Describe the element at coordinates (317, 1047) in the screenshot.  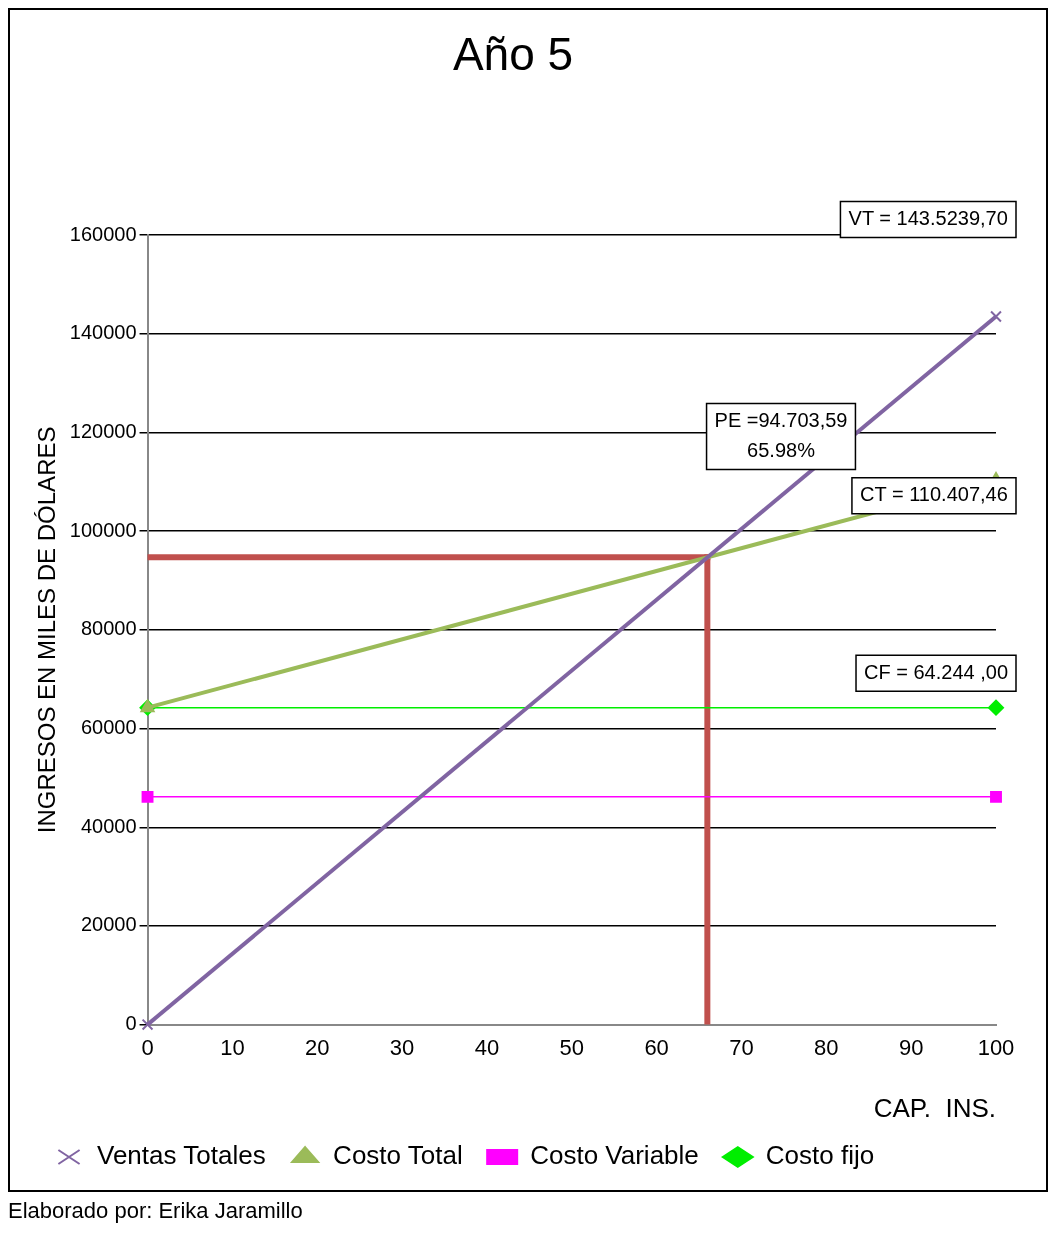
I see `x-tick-label: 20` at that location.